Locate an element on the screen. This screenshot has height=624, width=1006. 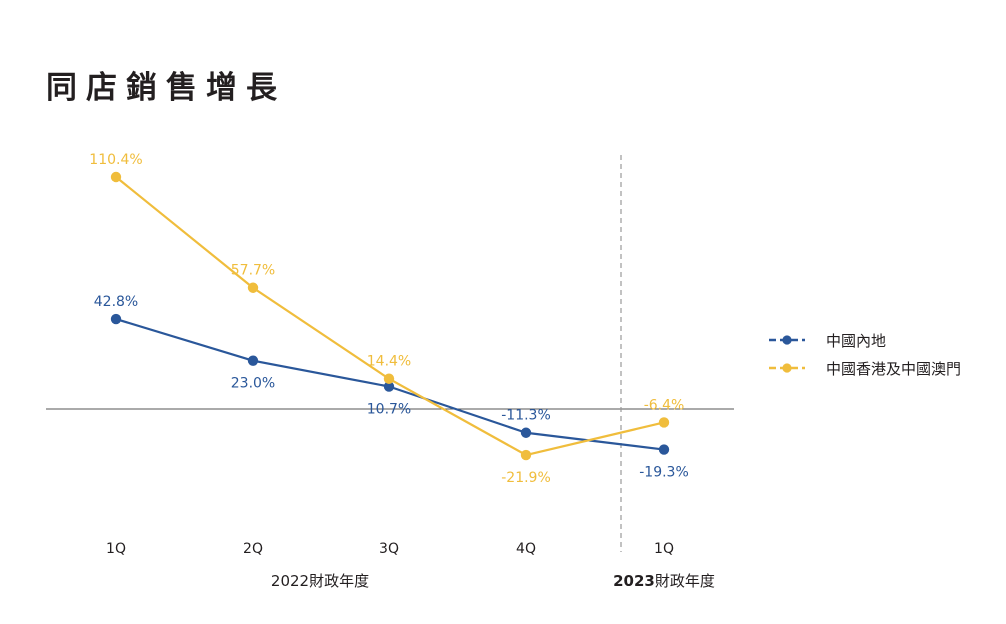
legend-label-0: 中國內地 is located at coordinates (856, 340).